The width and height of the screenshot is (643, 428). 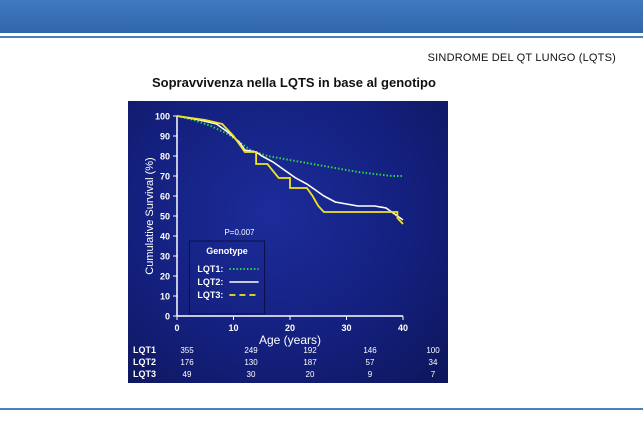 What do you see at coordinates (370, 350) in the screenshot?
I see `risk-table-cell: 146` at bounding box center [370, 350].